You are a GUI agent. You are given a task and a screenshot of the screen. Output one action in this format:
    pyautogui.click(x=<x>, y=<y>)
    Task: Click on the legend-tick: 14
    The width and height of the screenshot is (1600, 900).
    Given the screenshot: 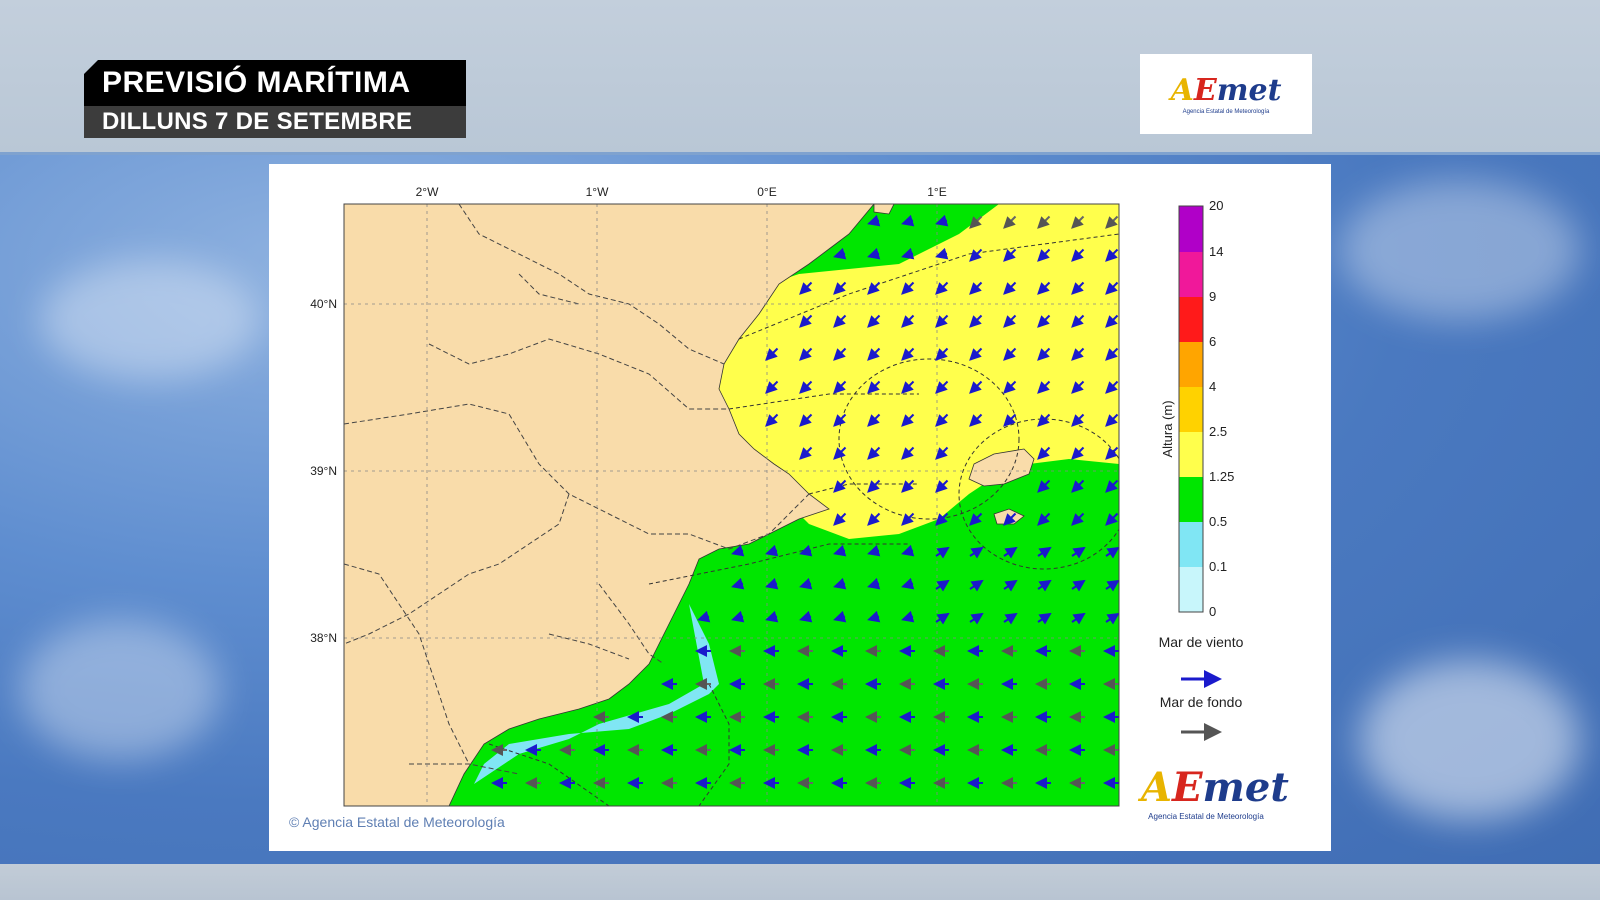 What is the action you would take?
    pyautogui.click(x=1216, y=251)
    